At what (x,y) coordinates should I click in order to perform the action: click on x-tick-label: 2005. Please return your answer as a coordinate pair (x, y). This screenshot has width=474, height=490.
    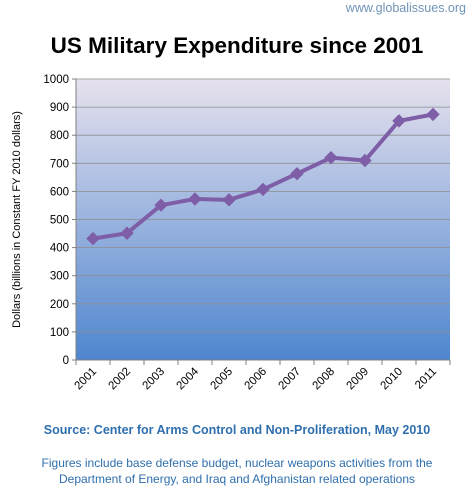
    Looking at the image, I should click on (222, 379).